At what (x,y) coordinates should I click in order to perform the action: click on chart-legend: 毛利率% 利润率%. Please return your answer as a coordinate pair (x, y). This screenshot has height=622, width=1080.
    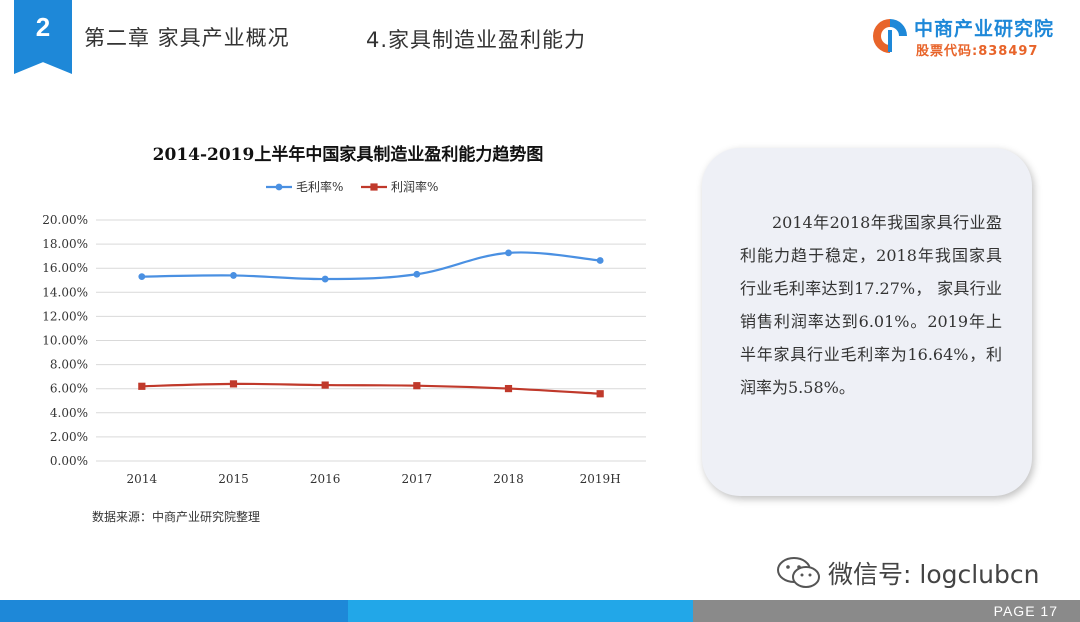
    Looking at the image, I should click on (352, 186).